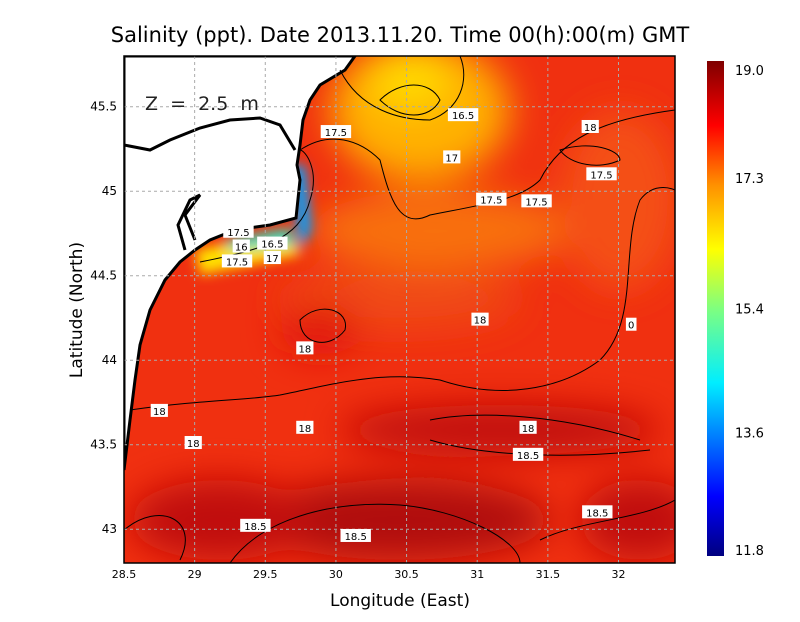 Image resolution: width=800 pixels, height=622 pixels. What do you see at coordinates (715, 308) in the screenshot?
I see `colorbar` at bounding box center [715, 308].